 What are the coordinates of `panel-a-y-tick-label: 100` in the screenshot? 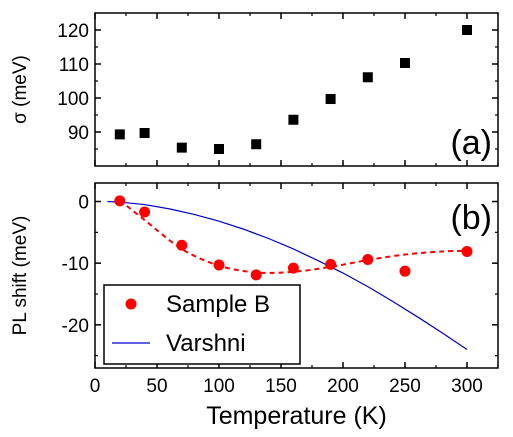 It's located at (73, 99).